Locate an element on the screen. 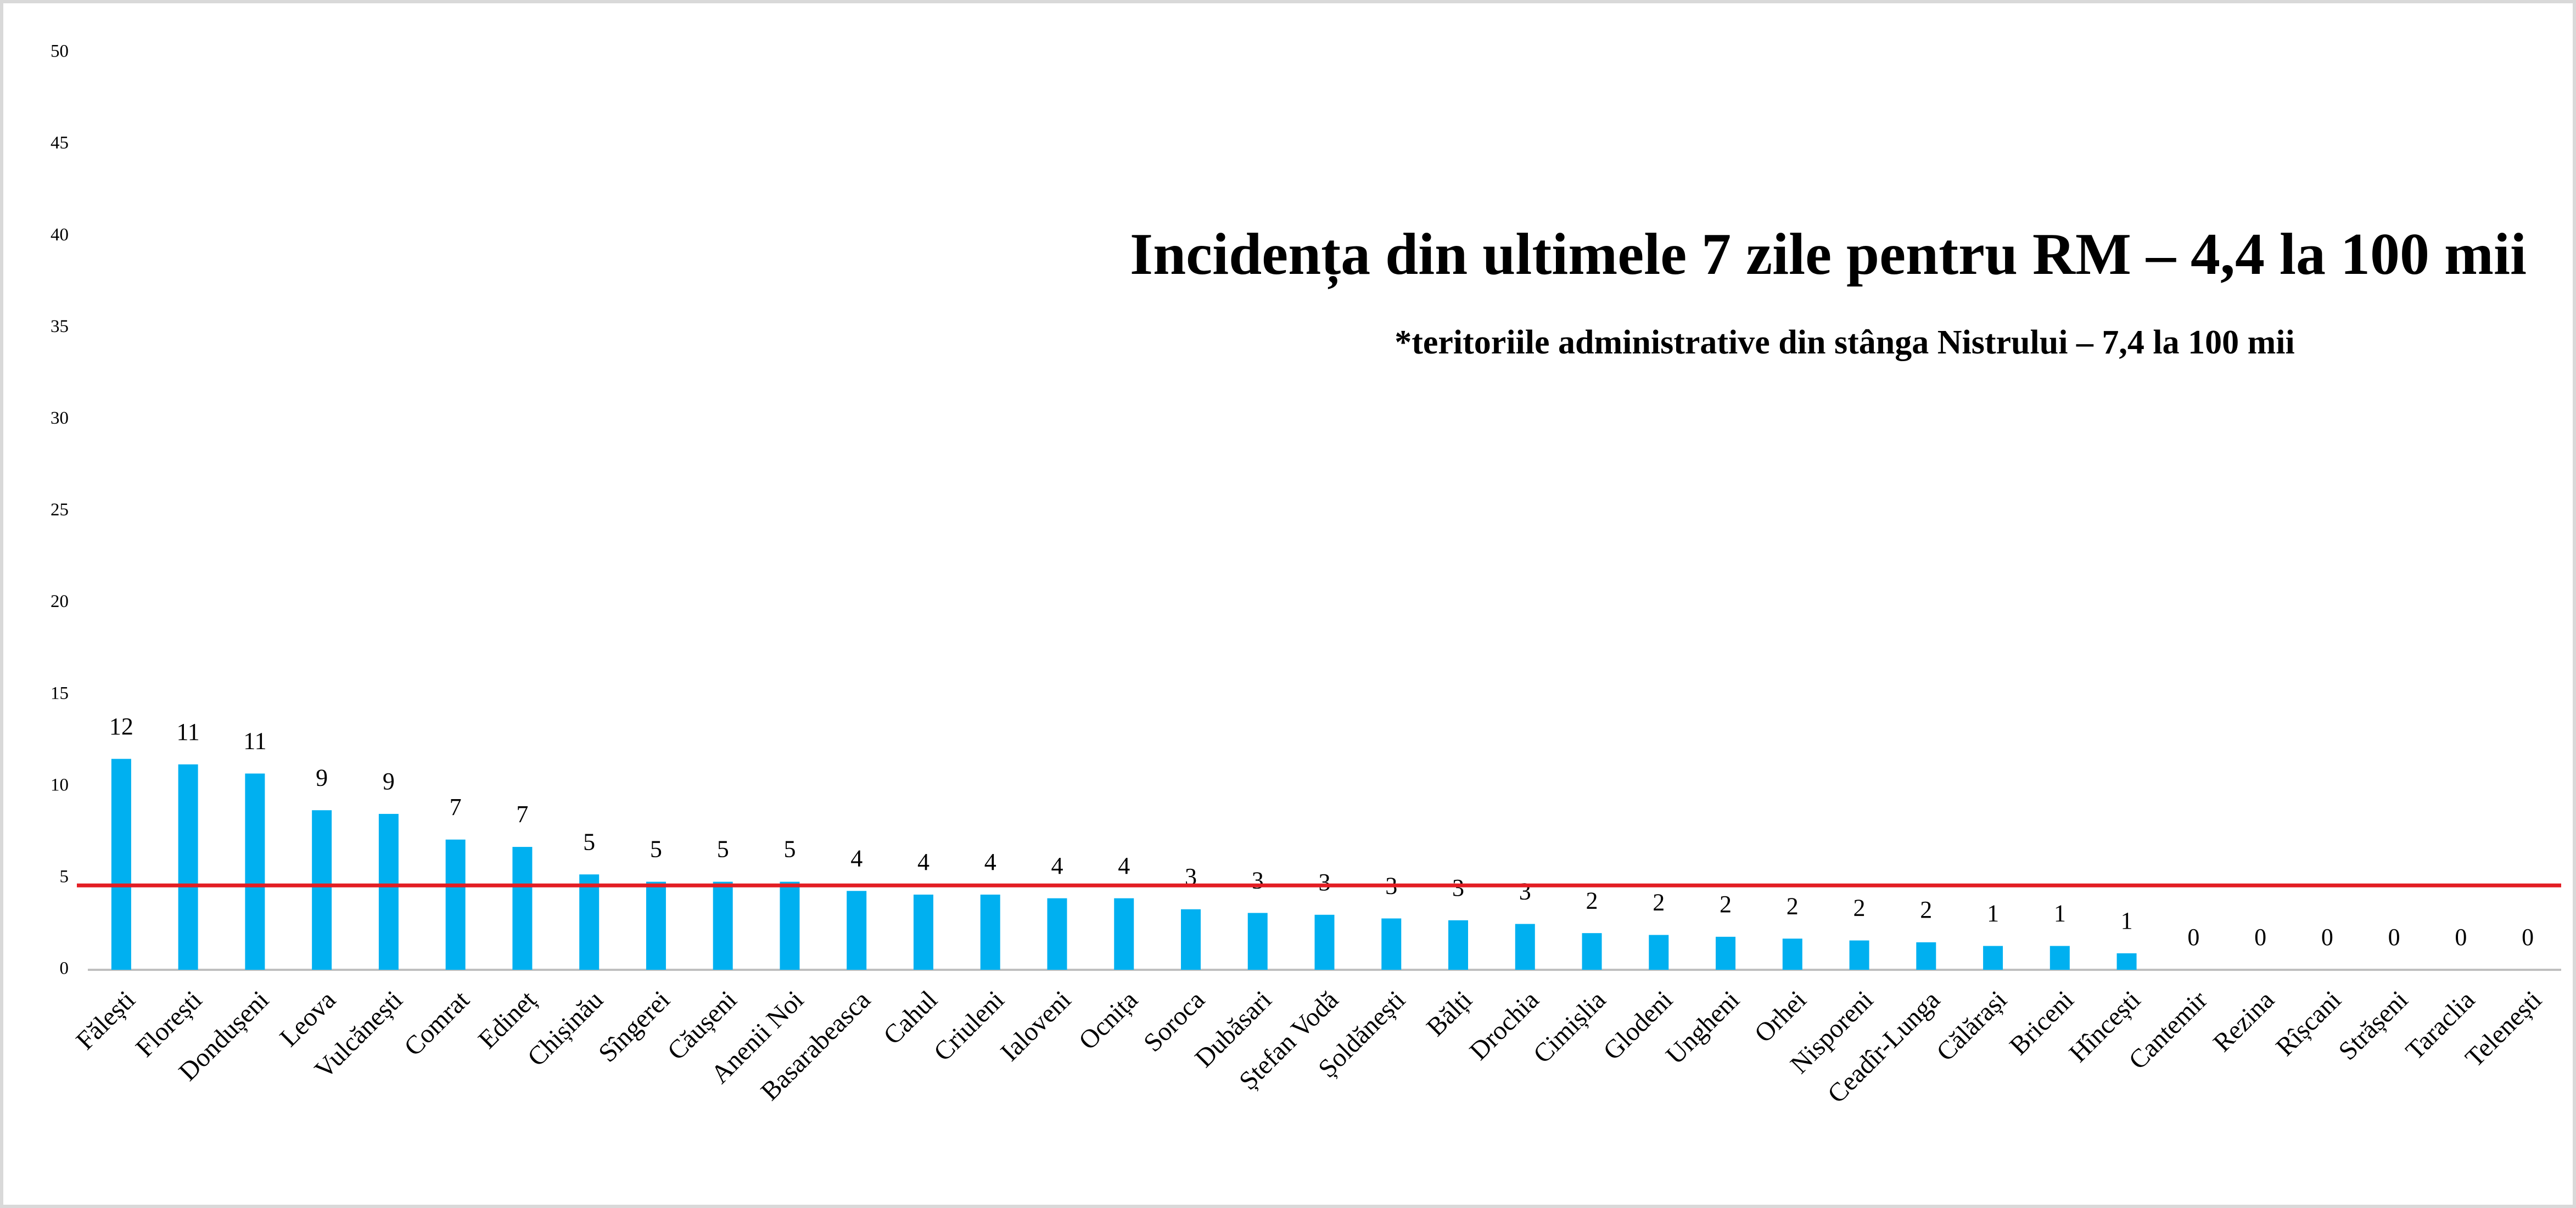 The width and height of the screenshot is (2576, 1208). x-tick-label: Ocnița is located at coordinates (1108, 1020).